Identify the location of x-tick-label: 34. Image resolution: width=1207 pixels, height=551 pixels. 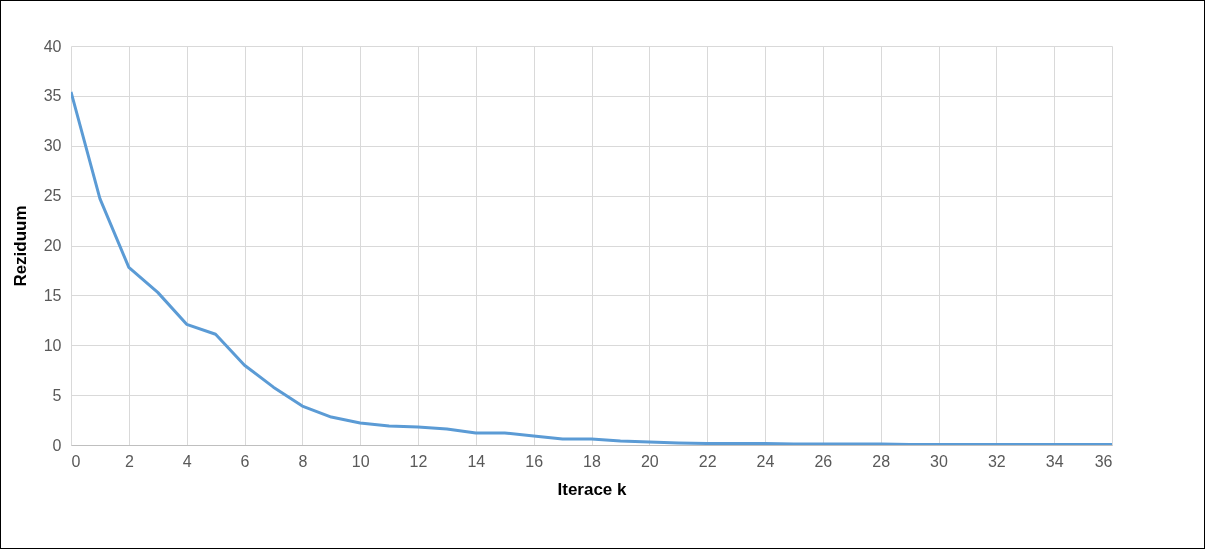
(1054, 461).